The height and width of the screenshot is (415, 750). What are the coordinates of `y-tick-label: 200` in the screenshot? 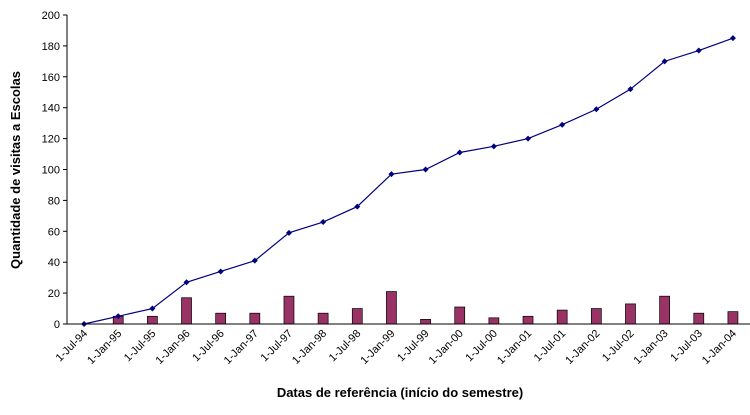 It's located at (51, 16).